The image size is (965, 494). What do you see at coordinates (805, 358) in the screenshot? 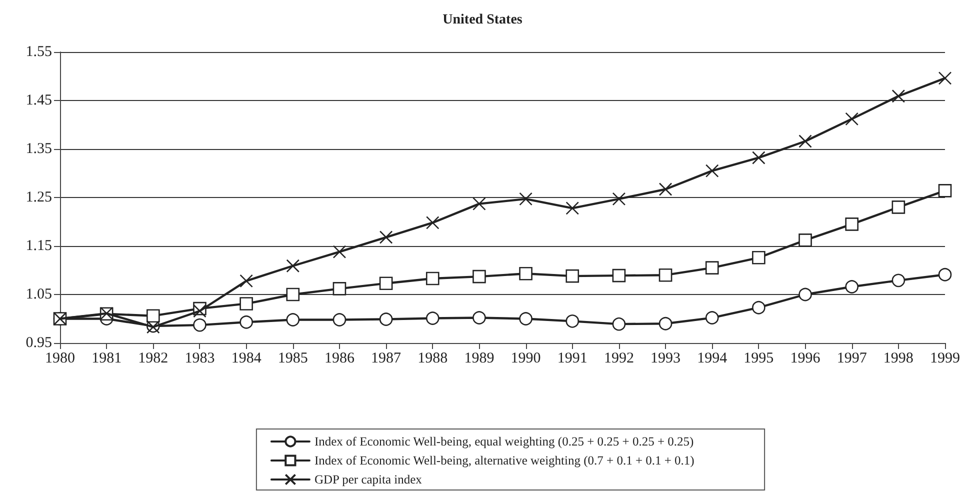
I see `x-tick-label: 1996` at bounding box center [805, 358].